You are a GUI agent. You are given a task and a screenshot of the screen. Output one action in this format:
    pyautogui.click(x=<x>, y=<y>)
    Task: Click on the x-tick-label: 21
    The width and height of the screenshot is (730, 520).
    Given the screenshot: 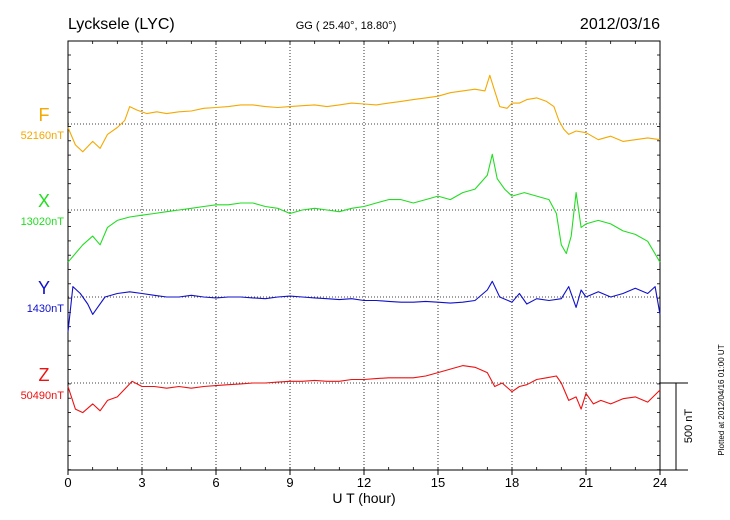 What is the action you would take?
    pyautogui.click(x=586, y=482)
    